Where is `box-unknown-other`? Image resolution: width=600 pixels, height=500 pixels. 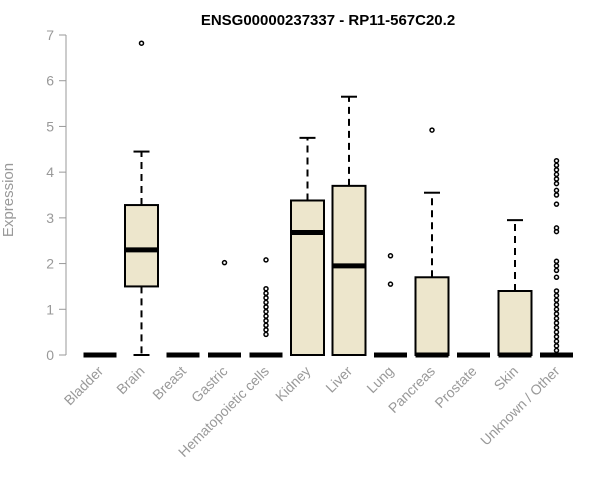 box-unknown-other is located at coordinates (556, 257).